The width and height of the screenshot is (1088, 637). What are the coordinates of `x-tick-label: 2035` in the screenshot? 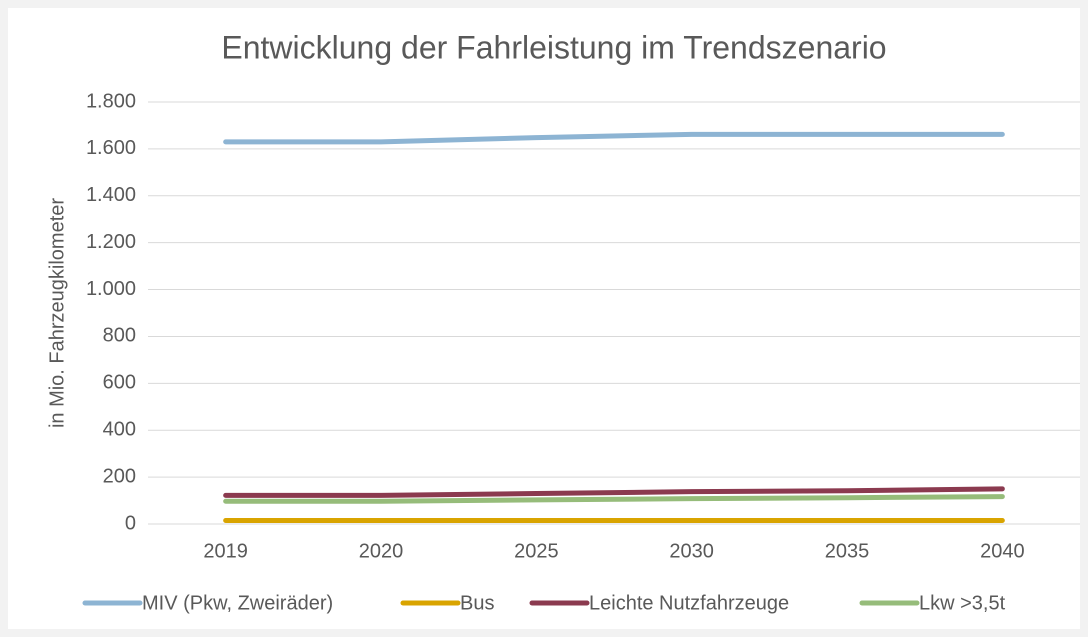 It's located at (847, 551).